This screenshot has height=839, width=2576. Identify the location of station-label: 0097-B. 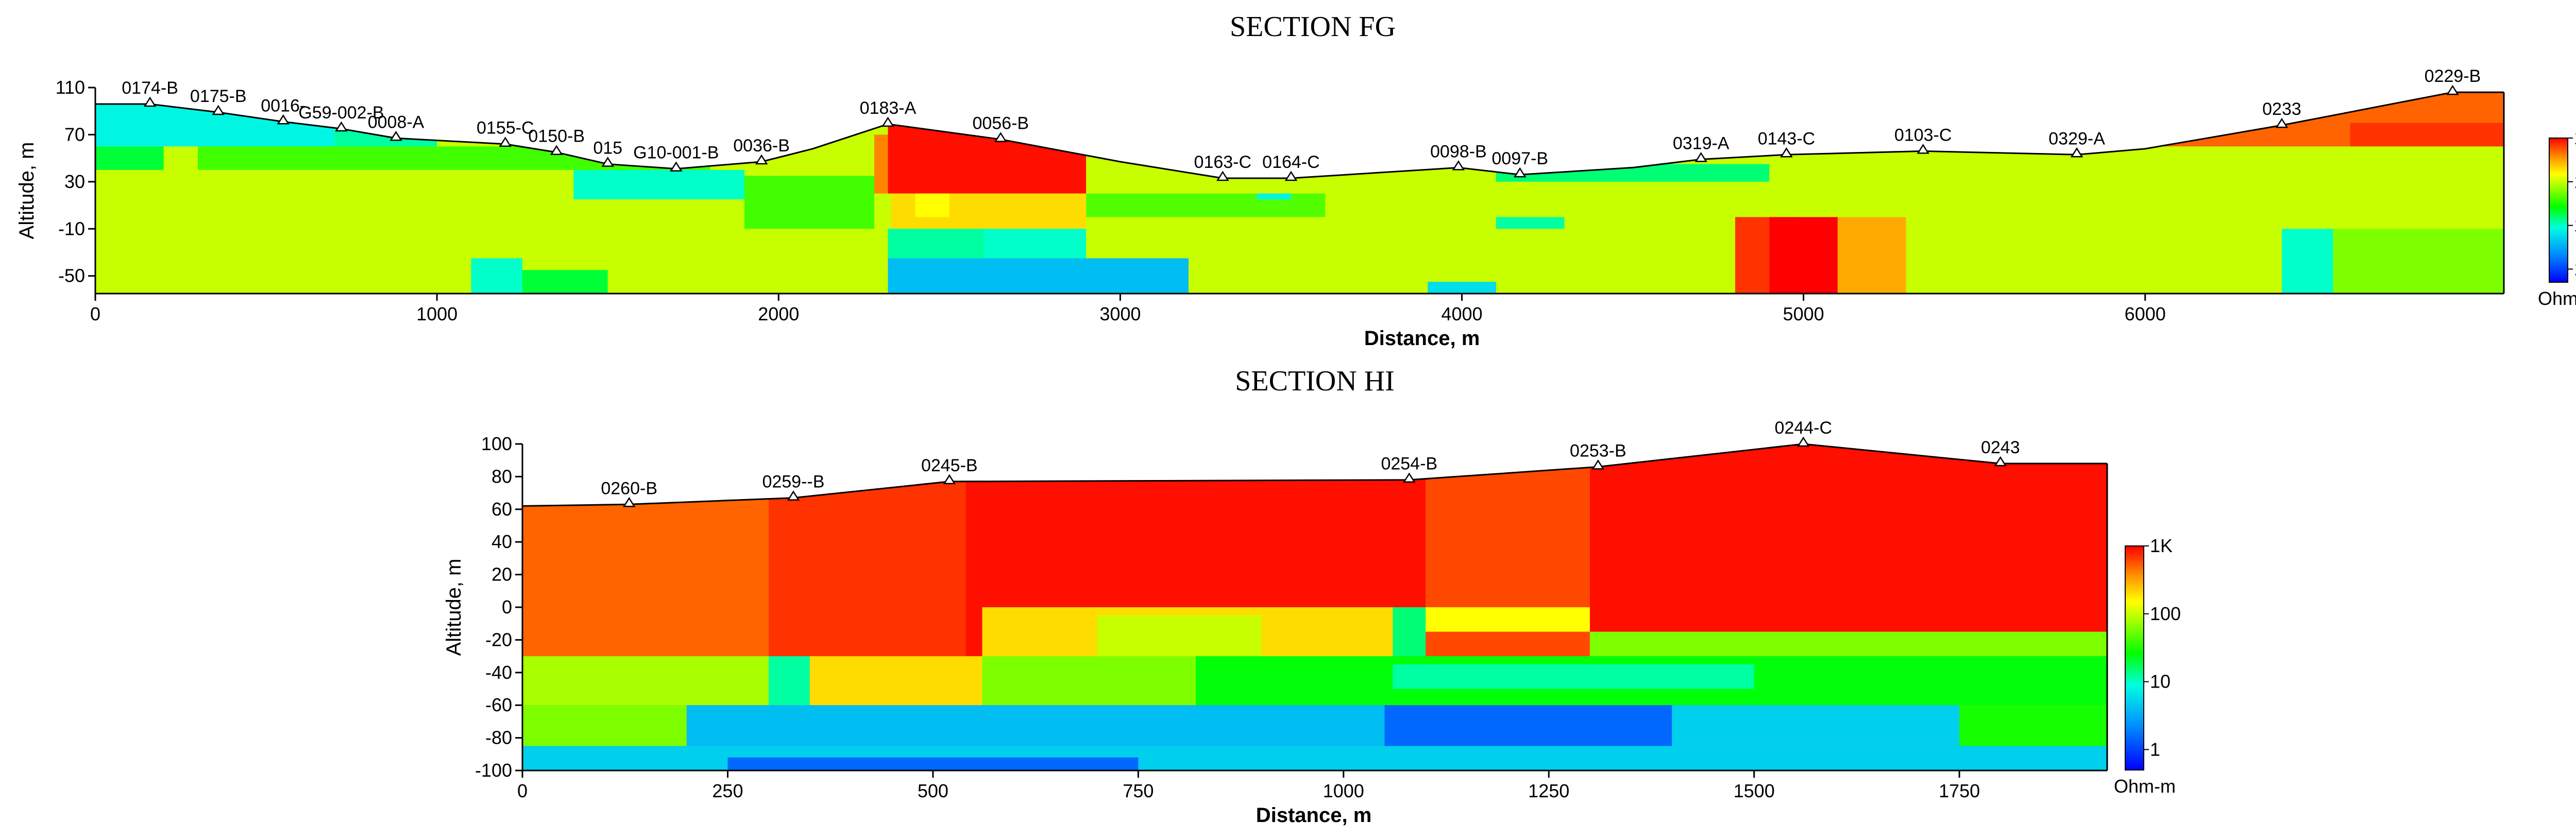
(1520, 158).